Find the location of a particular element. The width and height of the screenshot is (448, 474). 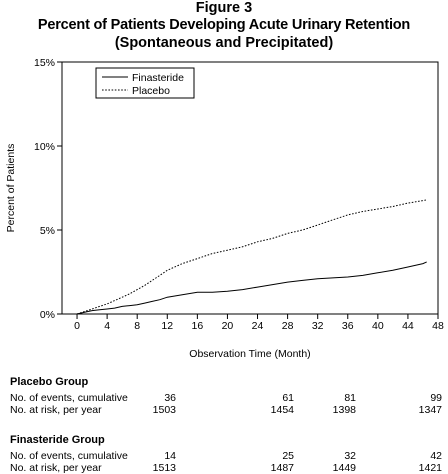

x-tick-label: 28 is located at coordinates (288, 326).